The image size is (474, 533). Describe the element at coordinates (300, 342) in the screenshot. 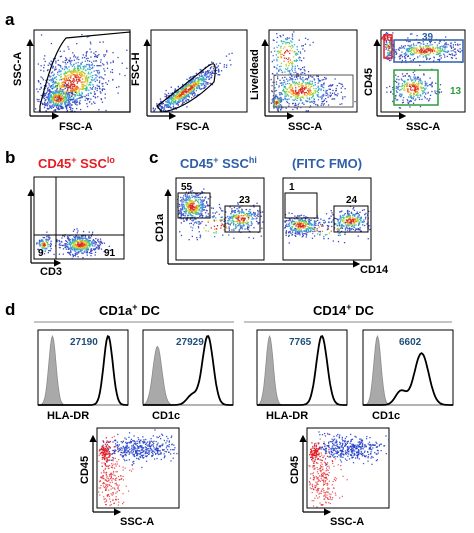

I see `h2-mfi: 7765` at that location.